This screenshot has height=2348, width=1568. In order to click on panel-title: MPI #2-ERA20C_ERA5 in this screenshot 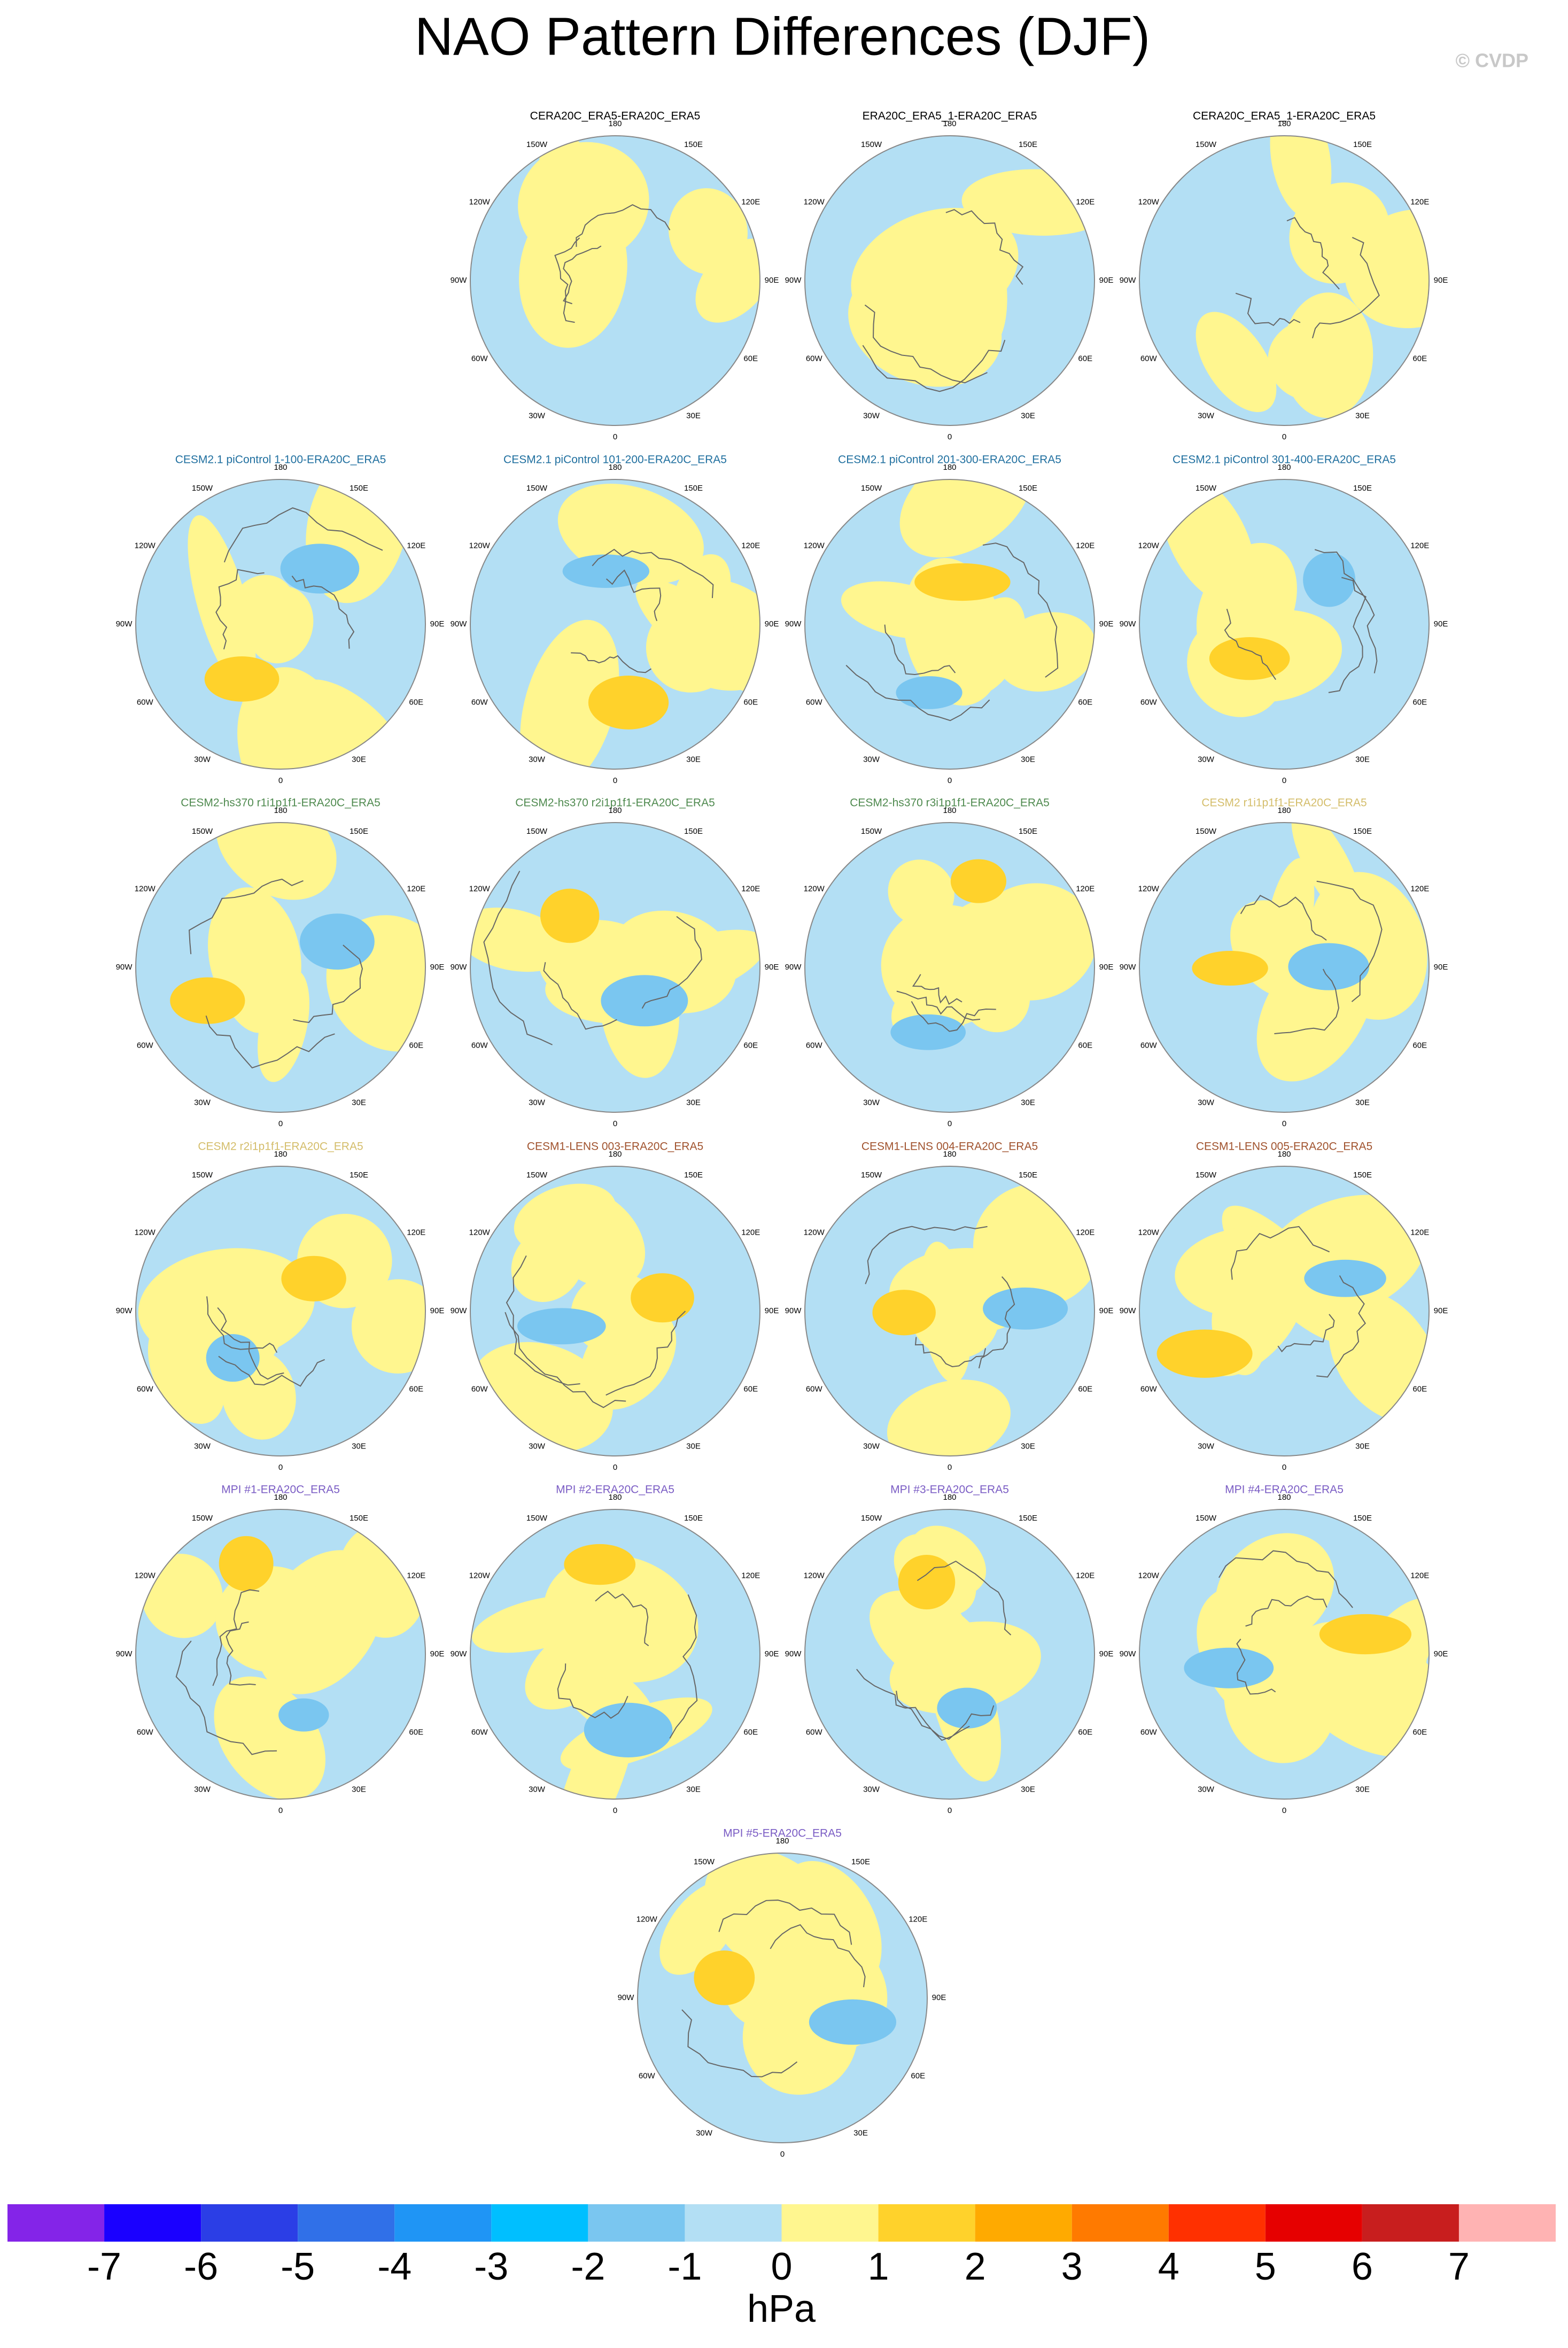, I will do `click(615, 1490)`.